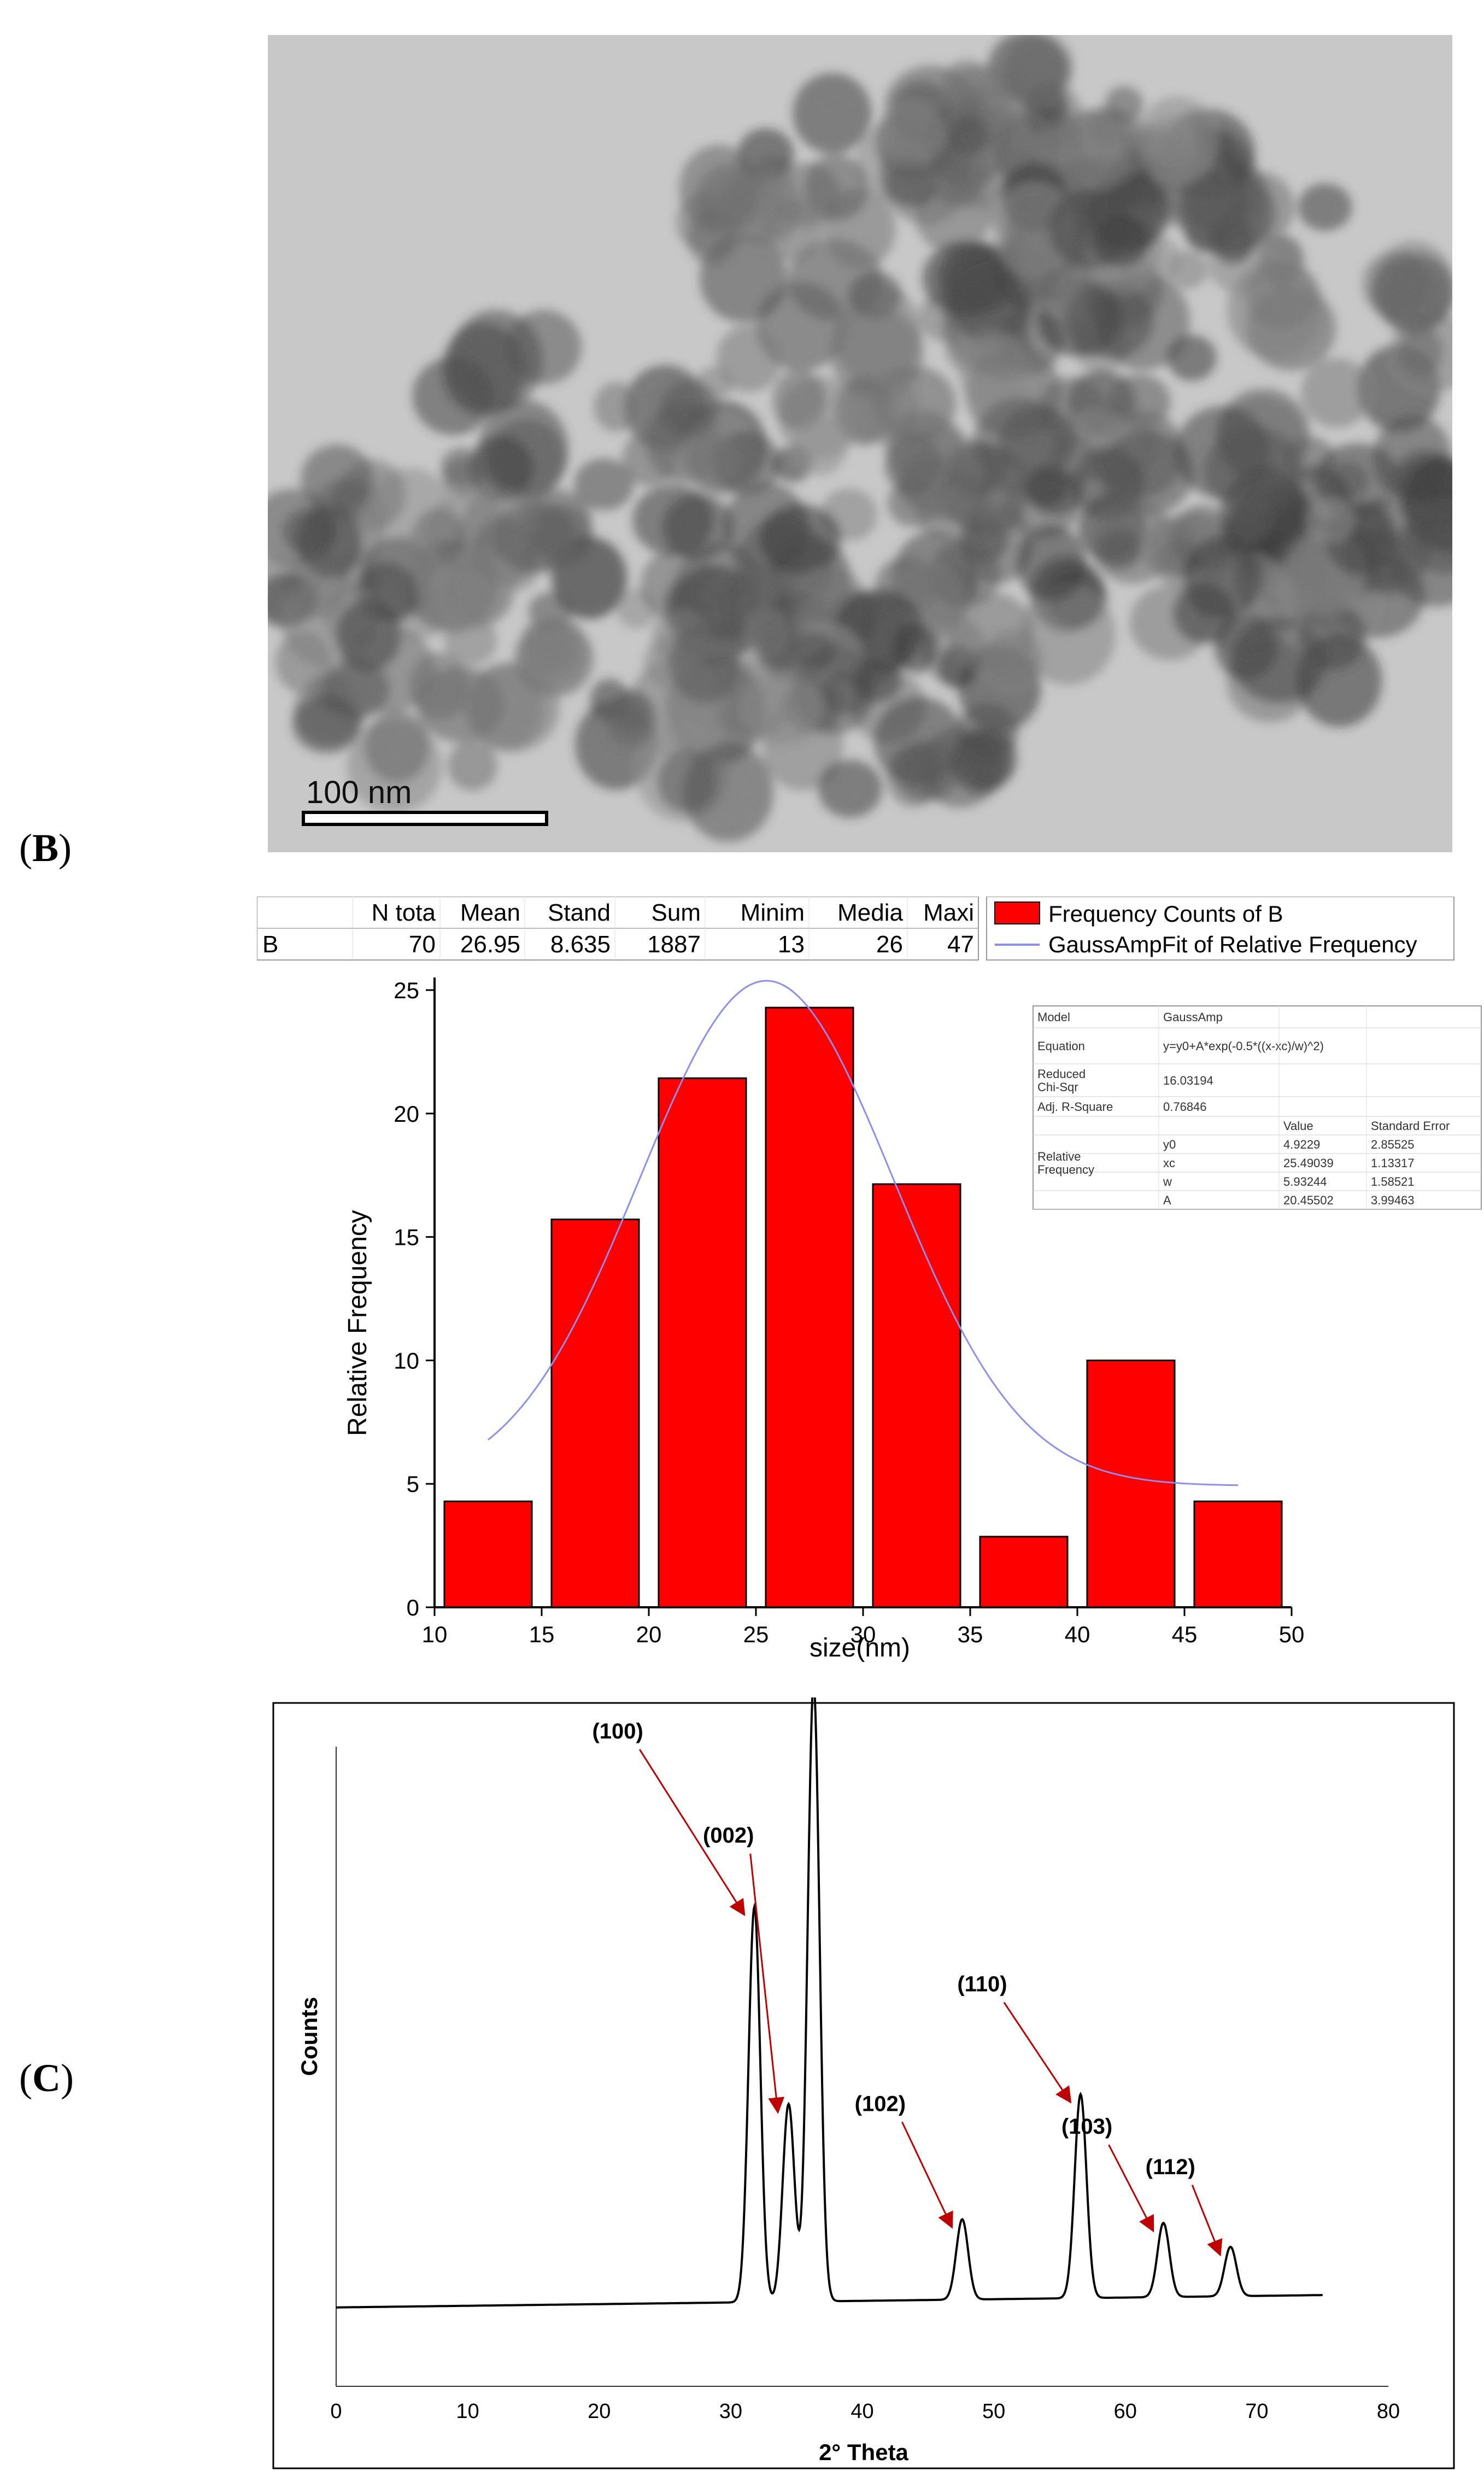 This screenshot has width=1484, height=2488. I want to click on peak-label: (110), so click(982, 1984).